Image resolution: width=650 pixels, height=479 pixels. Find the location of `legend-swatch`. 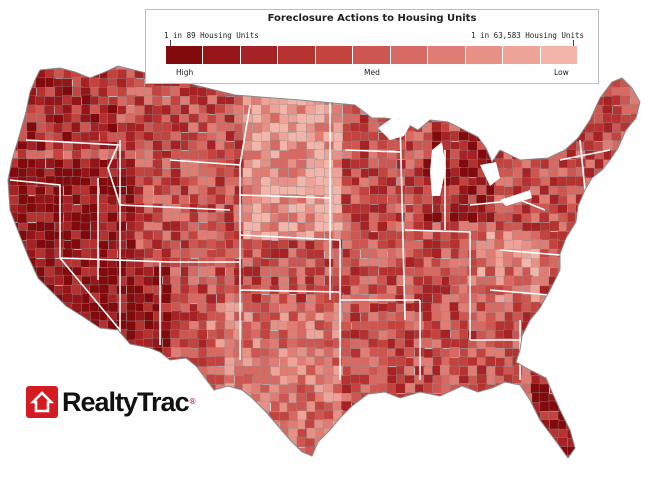

legend-swatch is located at coordinates (259, 55).